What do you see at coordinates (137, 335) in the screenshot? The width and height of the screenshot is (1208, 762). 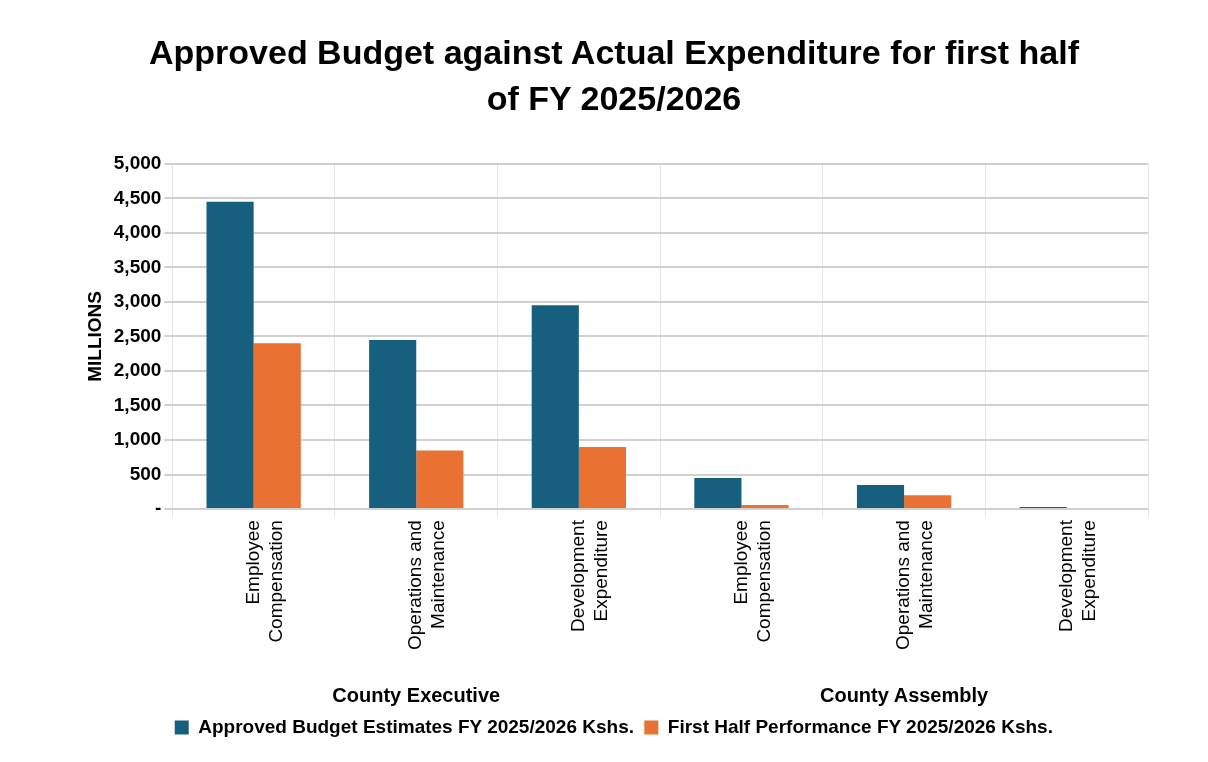 I see `y-tick-label: 2,500` at bounding box center [137, 335].